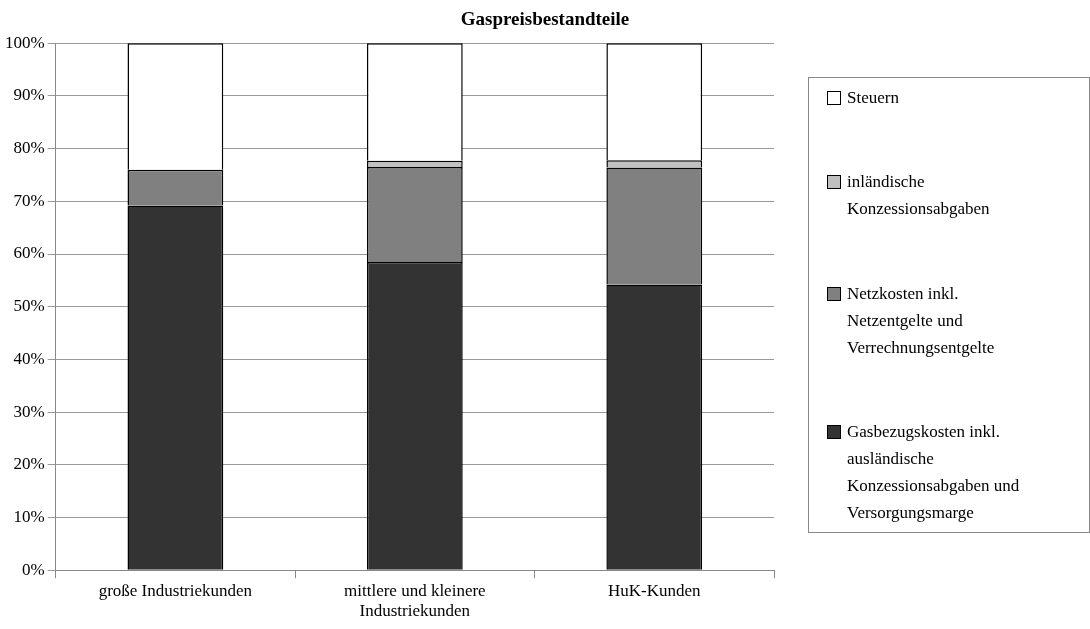 This screenshot has width=1090, height=629. What do you see at coordinates (919, 196) in the screenshot?
I see `legend-label: inländische Konzessionsabgaben` at bounding box center [919, 196].